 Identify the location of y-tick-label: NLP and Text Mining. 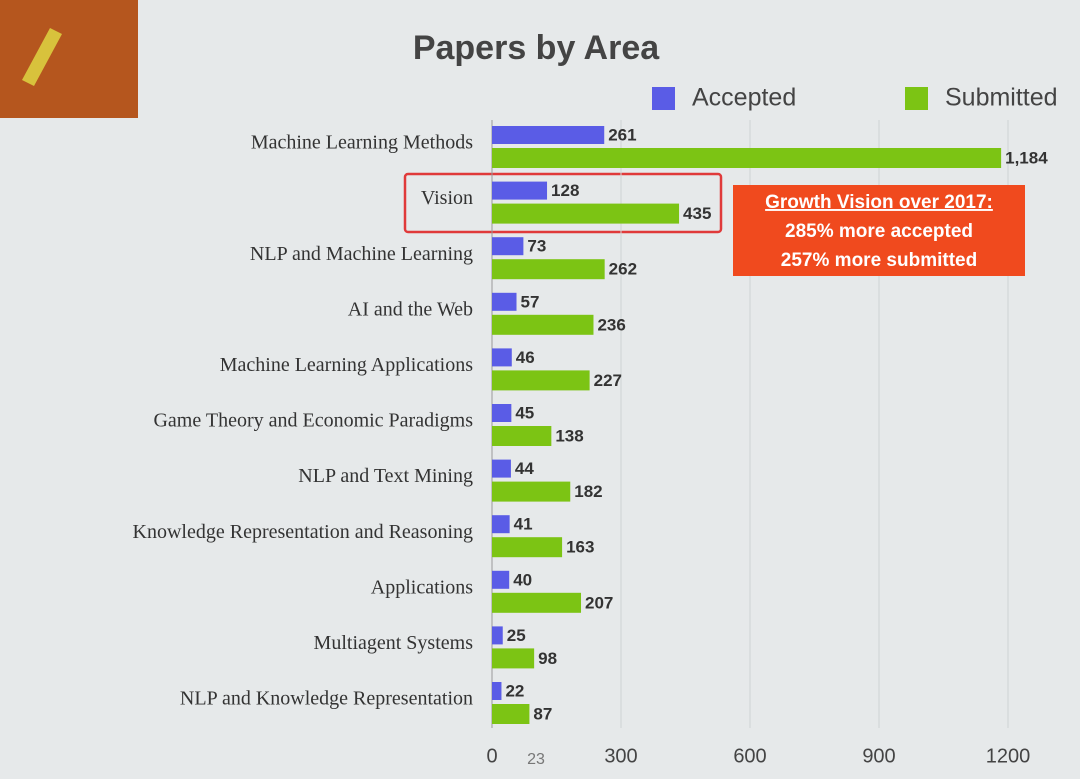
(385, 476).